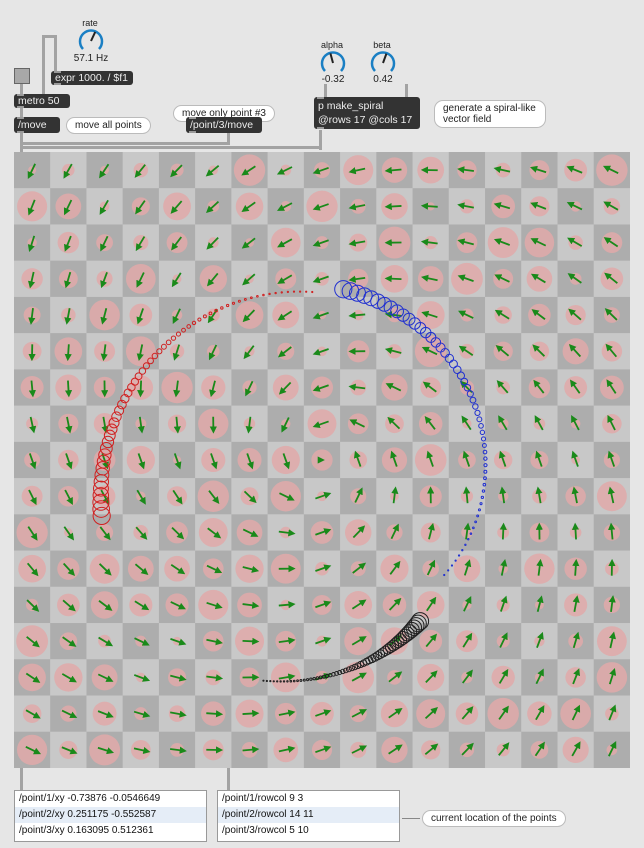 This screenshot has height=848, width=644. Describe the element at coordinates (37, 125) in the screenshot. I see `move-message: /move` at that location.